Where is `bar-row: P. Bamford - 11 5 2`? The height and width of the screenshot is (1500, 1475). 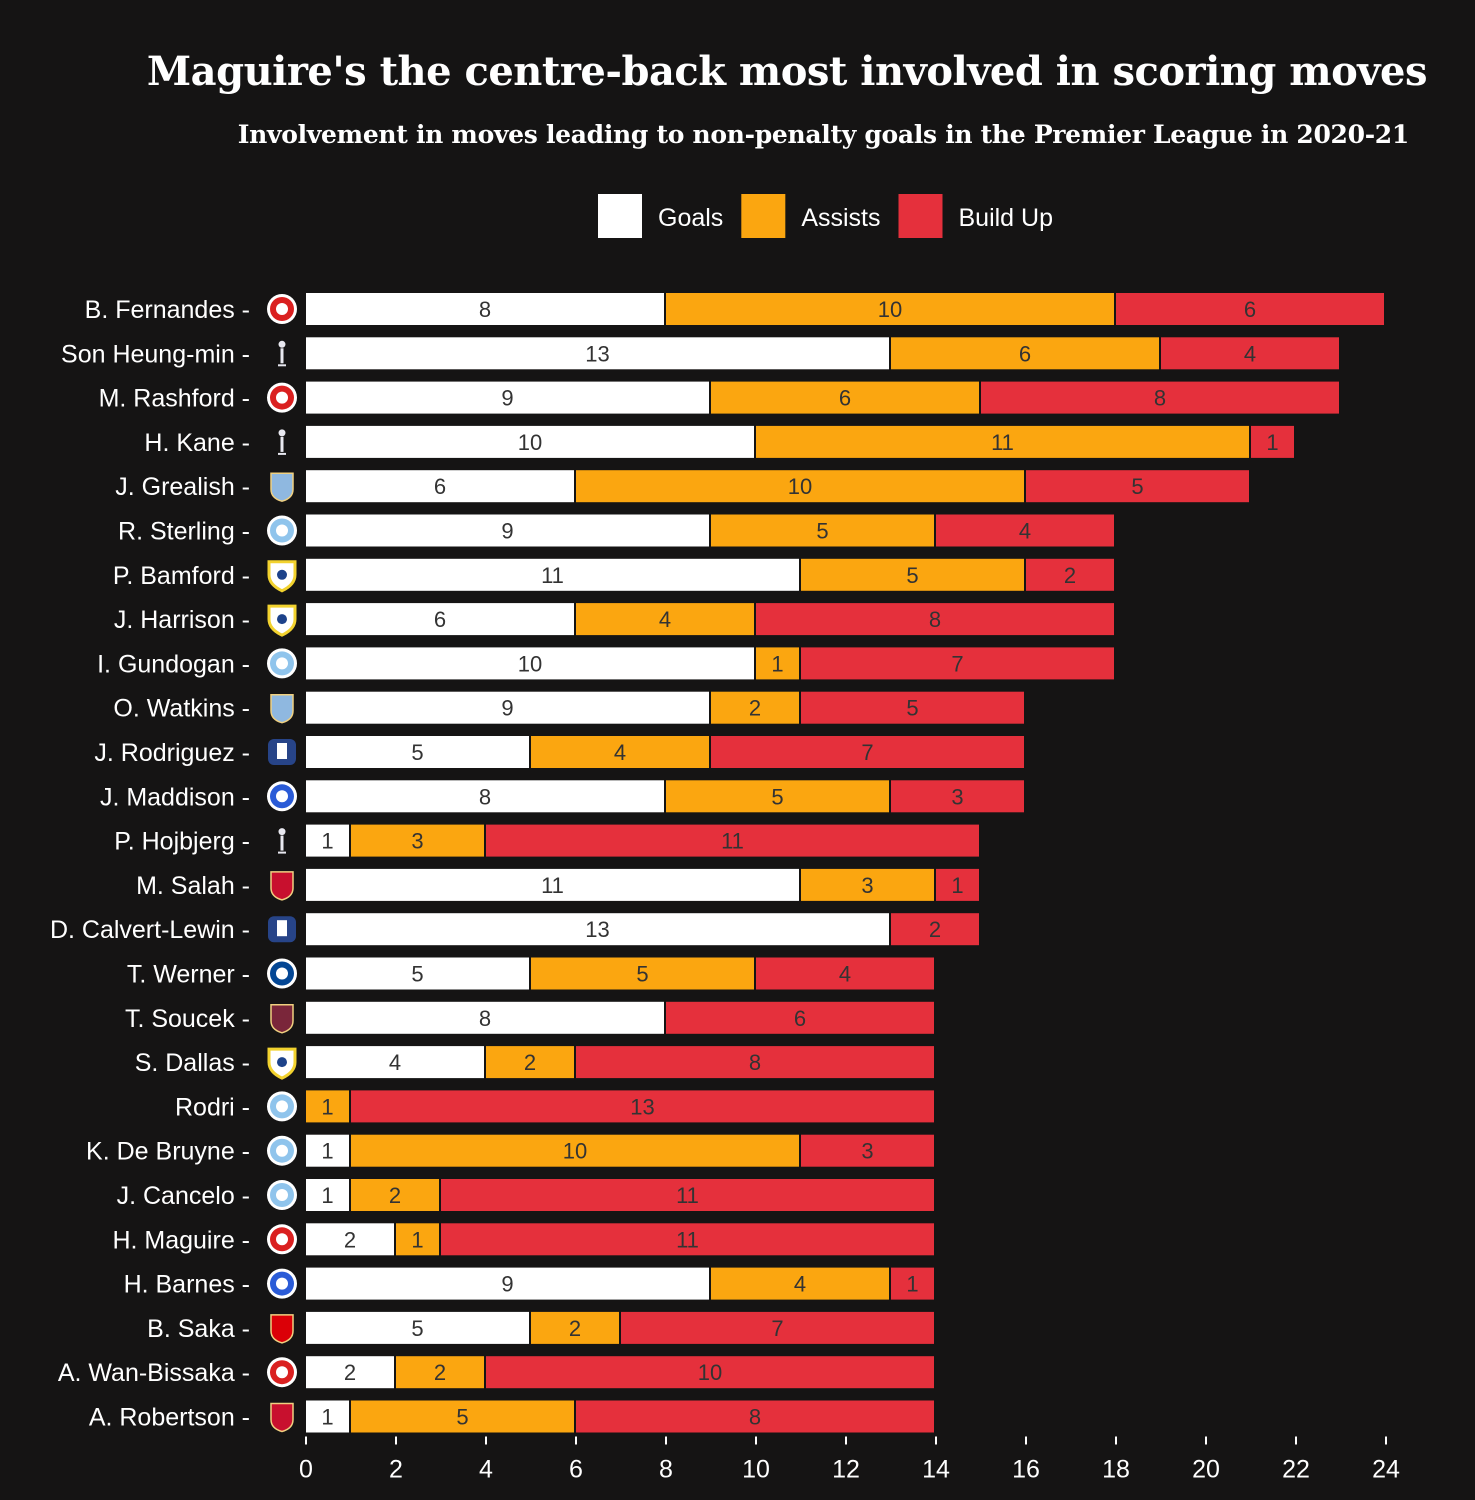 bar-row: P. Bamford - 11 5 2 is located at coordinates (613, 575).